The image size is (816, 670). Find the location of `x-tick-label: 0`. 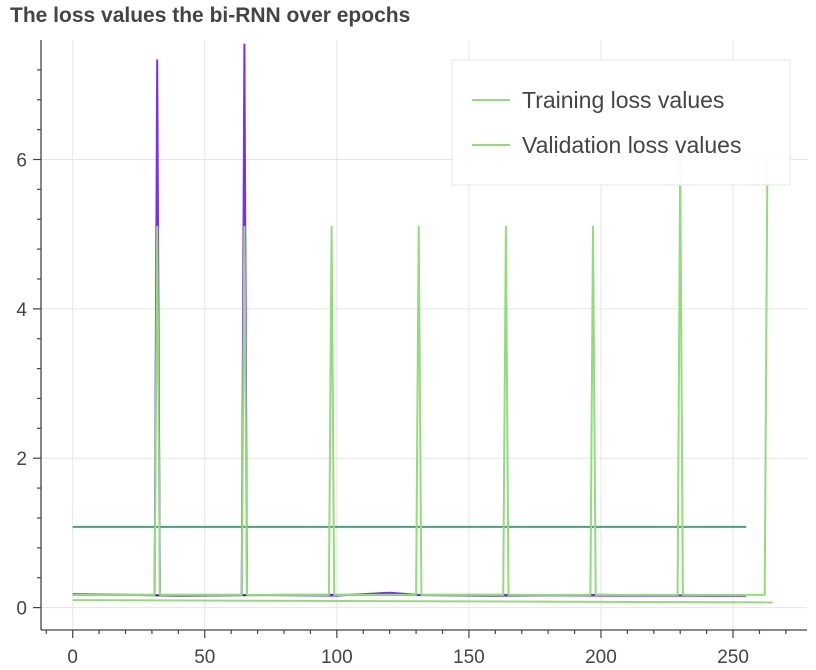

x-tick-label: 0 is located at coordinates (72, 657).